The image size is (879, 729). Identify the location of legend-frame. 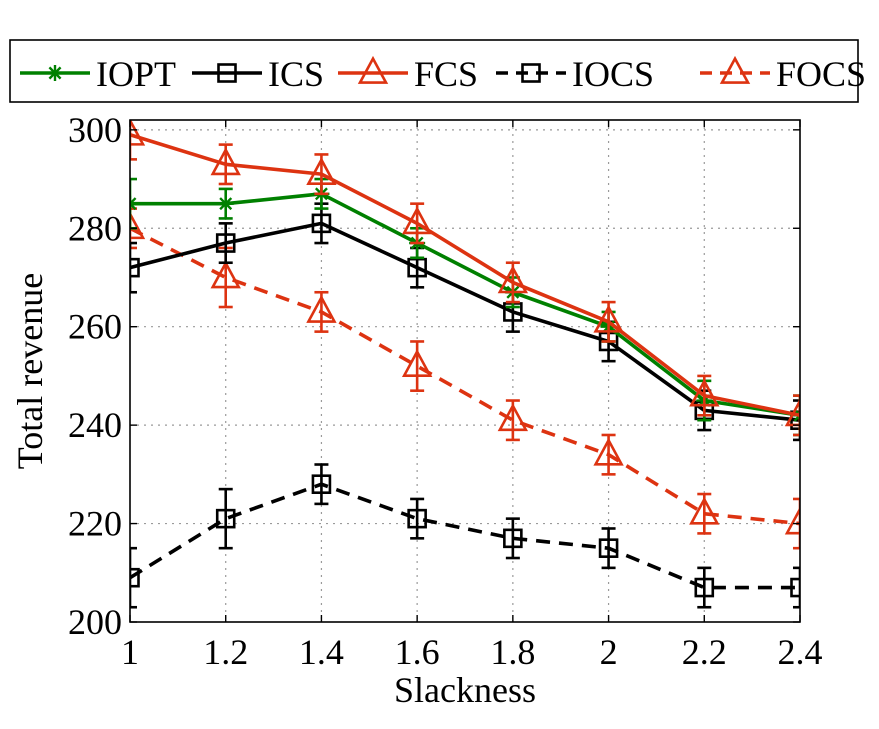
(434, 71).